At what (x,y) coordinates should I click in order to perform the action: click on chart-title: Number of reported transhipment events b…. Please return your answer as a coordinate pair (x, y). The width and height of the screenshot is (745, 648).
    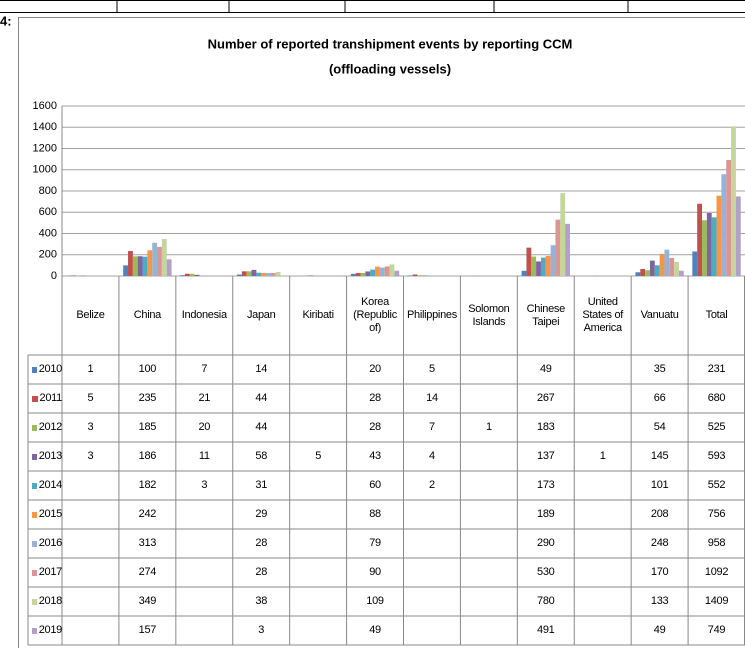
    Looking at the image, I should click on (390, 43).